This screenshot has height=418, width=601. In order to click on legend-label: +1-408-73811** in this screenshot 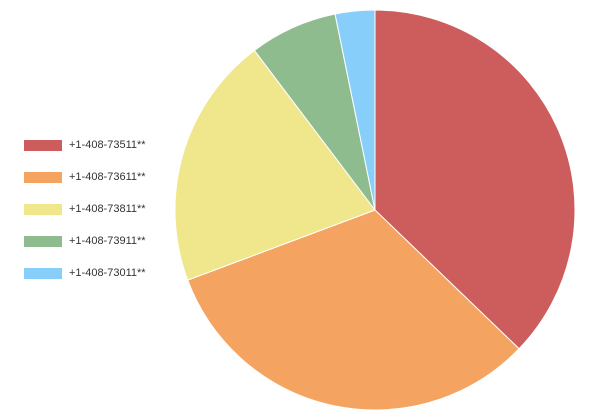, I will do `click(107, 209)`.